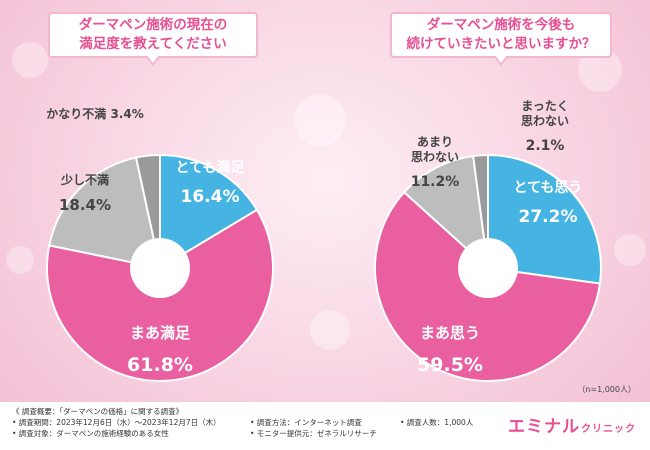 This screenshot has height=450, width=650. I want to click on label-1-2-0: あまり, so click(435, 142).